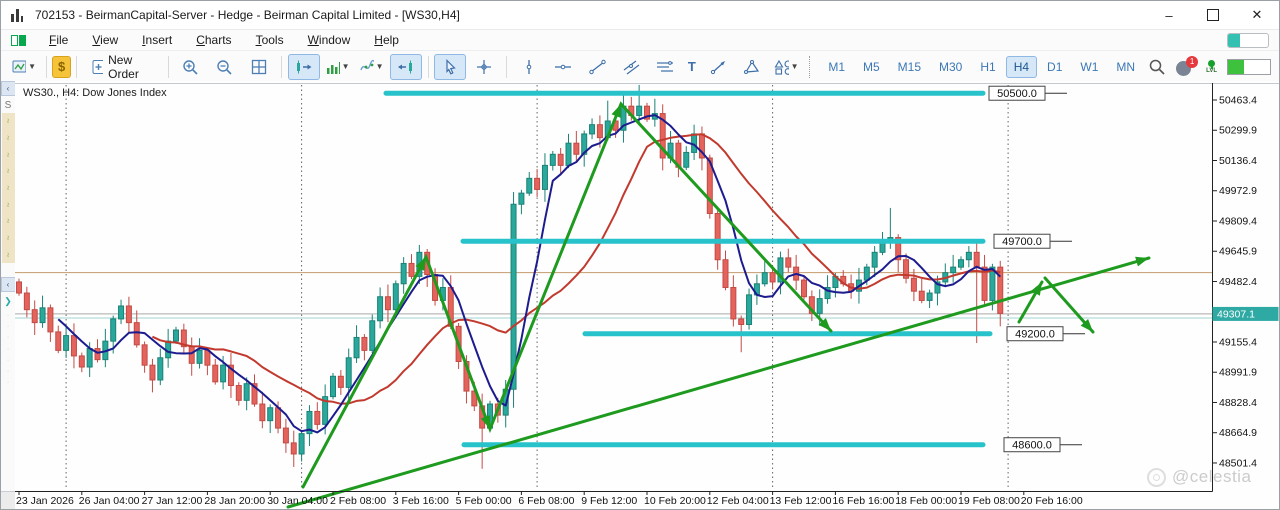 This screenshot has width=1280, height=510. Describe the element at coordinates (871, 66) in the screenshot. I see `timeframe-m5: M5` at that location.